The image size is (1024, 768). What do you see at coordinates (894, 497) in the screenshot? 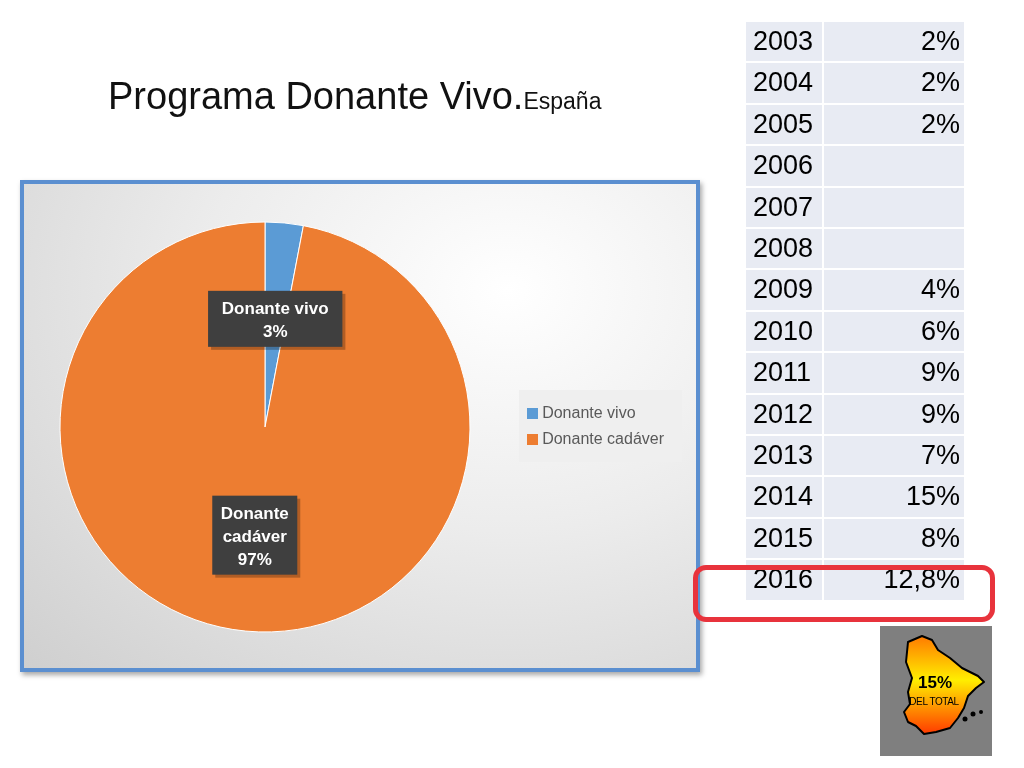
I see `data-label: 15%` at bounding box center [894, 497].